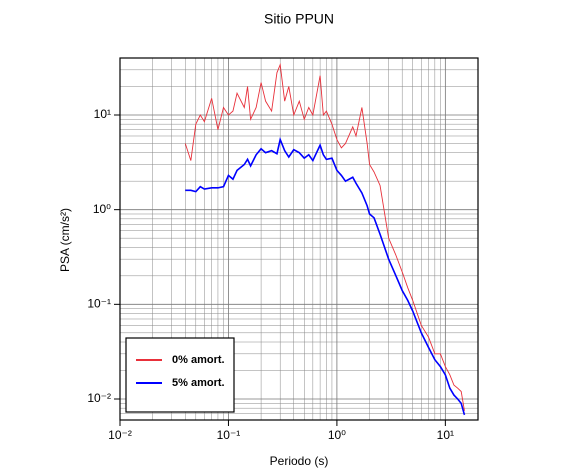 The image size is (586, 475). What do you see at coordinates (102, 209) in the screenshot?
I see `y-tick-label: 10⁰` at bounding box center [102, 209].